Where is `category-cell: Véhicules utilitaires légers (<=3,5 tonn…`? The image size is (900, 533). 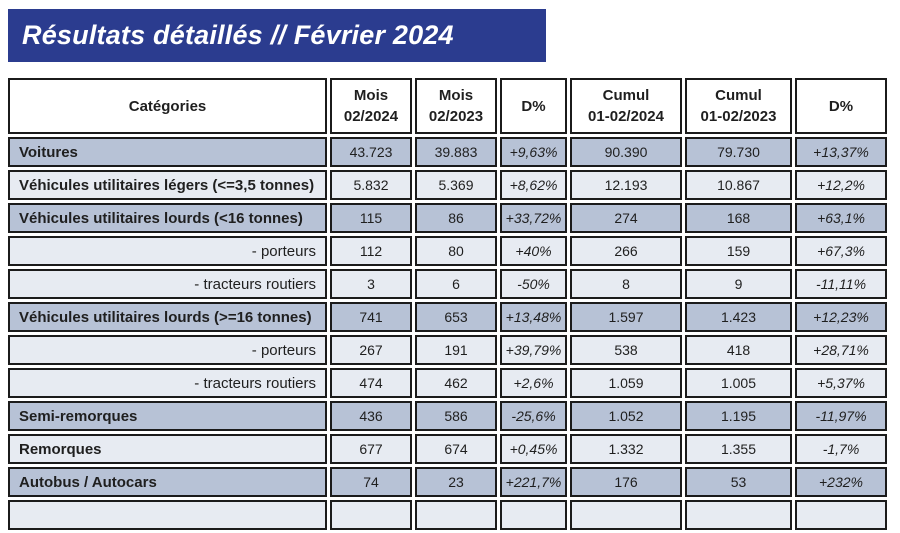
category-cell: Véhicules utilitaires légers (<=3,5 tonn… is located at coordinates (167, 185).